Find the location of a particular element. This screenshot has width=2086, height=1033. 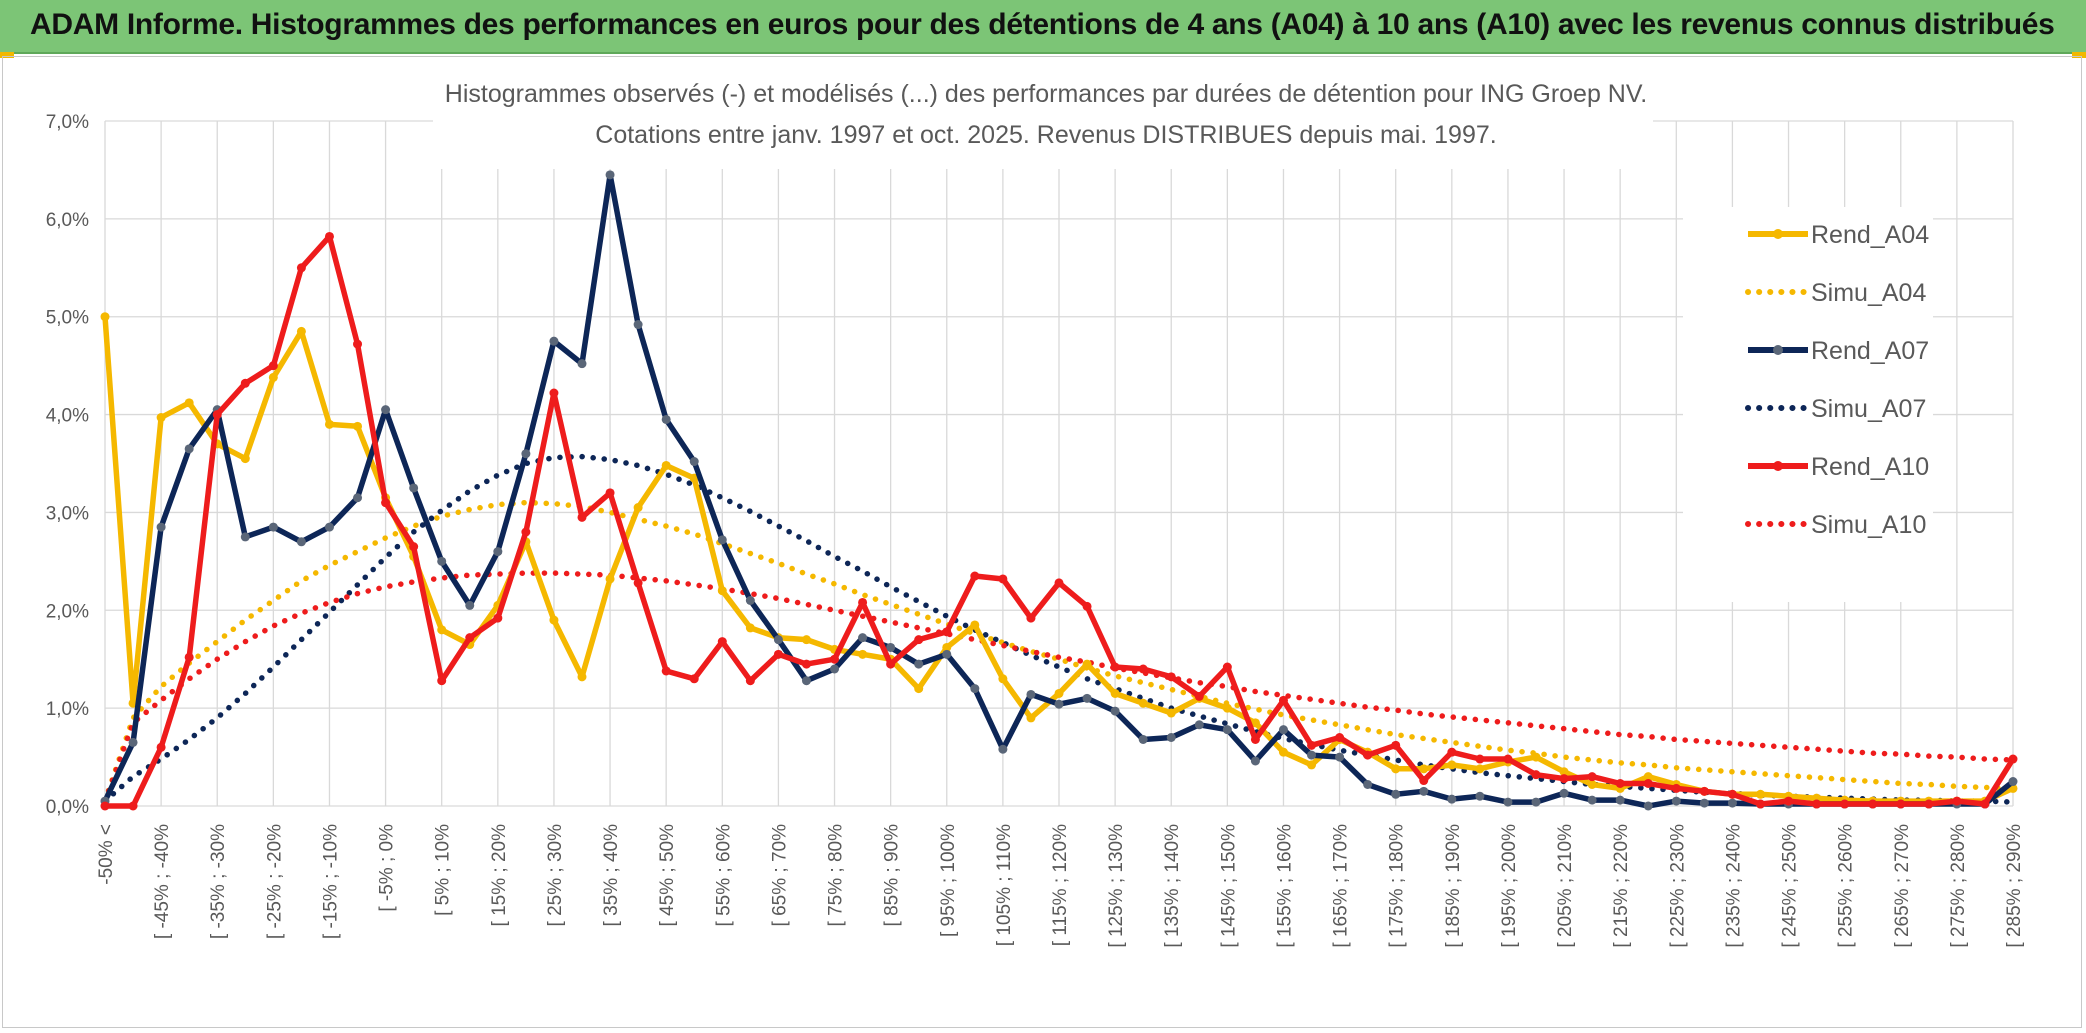

x-tick-label: [ 215% ; 220% is located at coordinates (1621, 886).